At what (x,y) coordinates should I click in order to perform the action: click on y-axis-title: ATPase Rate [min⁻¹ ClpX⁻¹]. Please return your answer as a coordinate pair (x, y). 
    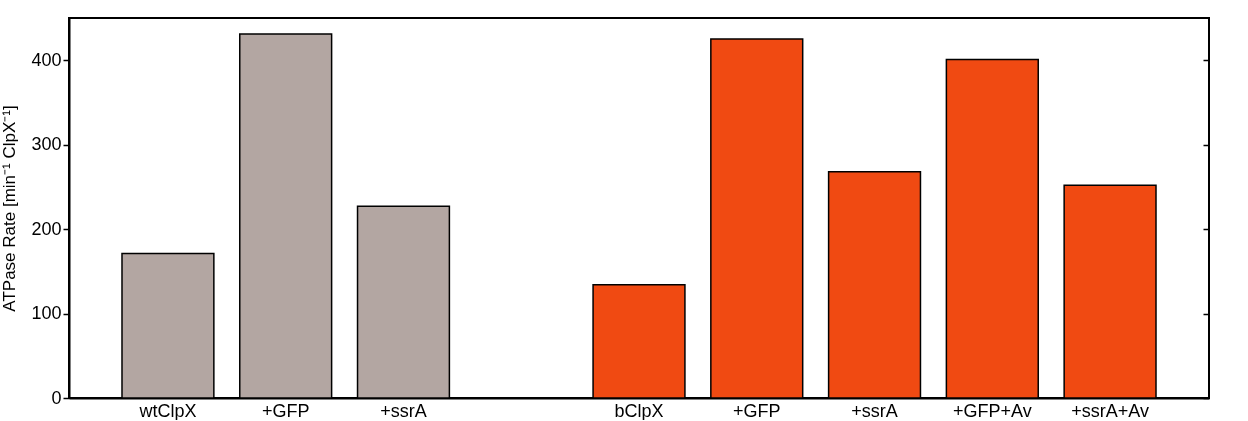
    Looking at the image, I should click on (10, 208).